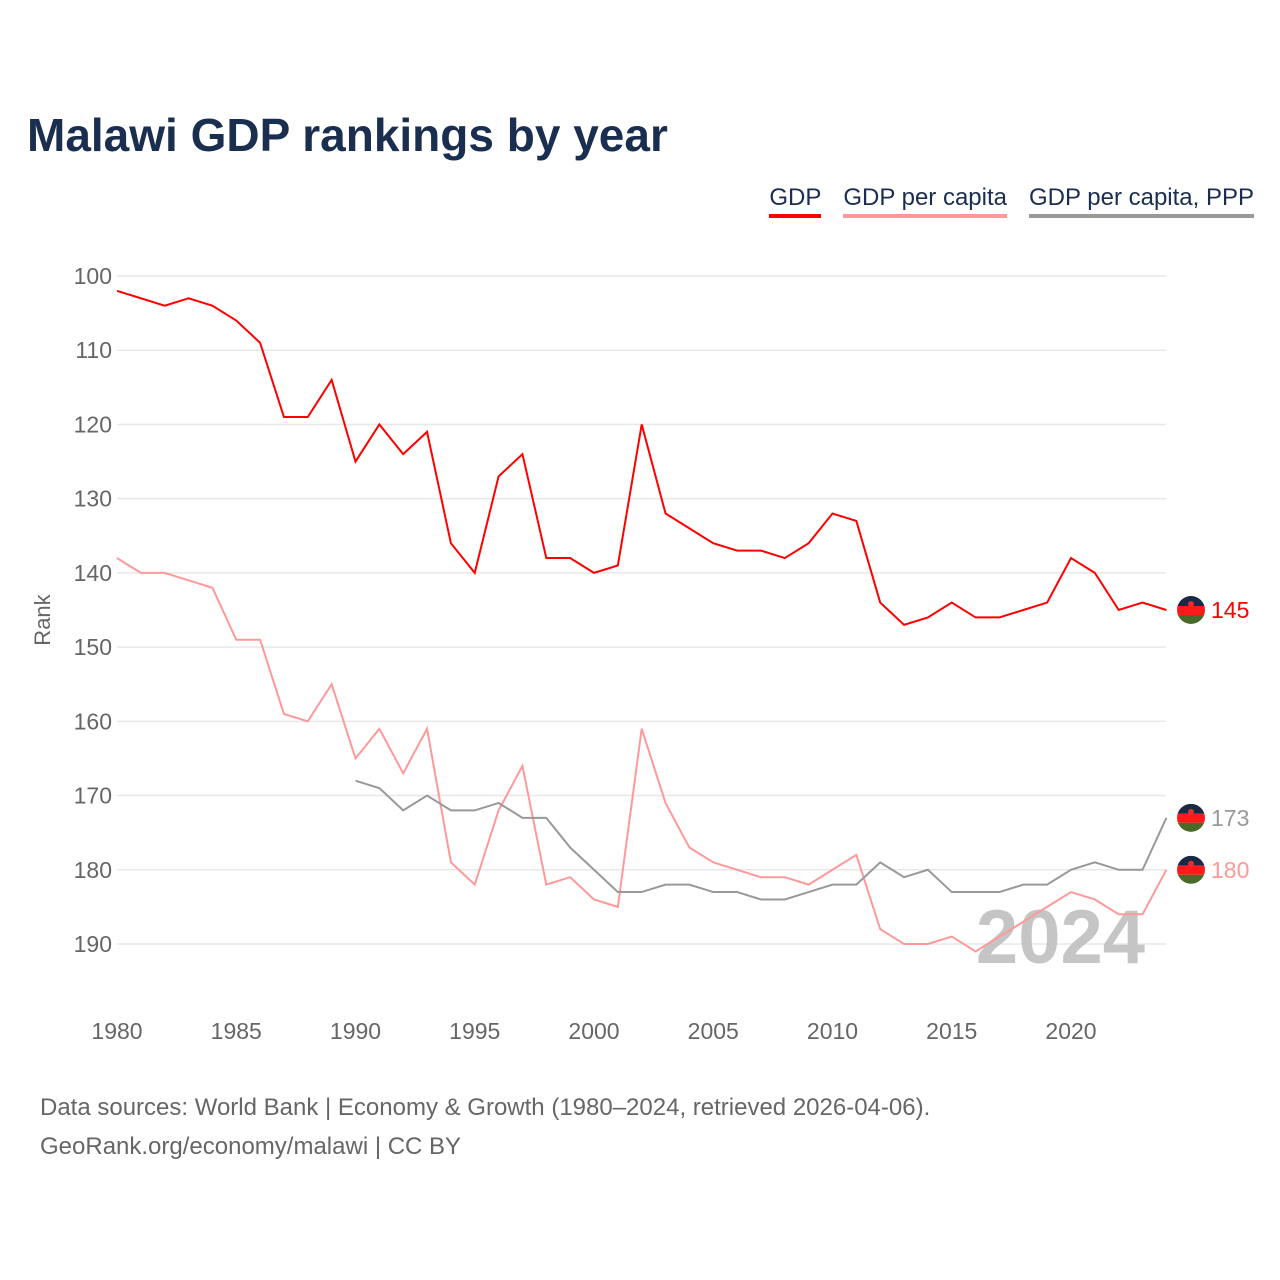 The height and width of the screenshot is (1280, 1280). Describe the element at coordinates (1230, 818) in the screenshot. I see `end-value-label: 173` at that location.